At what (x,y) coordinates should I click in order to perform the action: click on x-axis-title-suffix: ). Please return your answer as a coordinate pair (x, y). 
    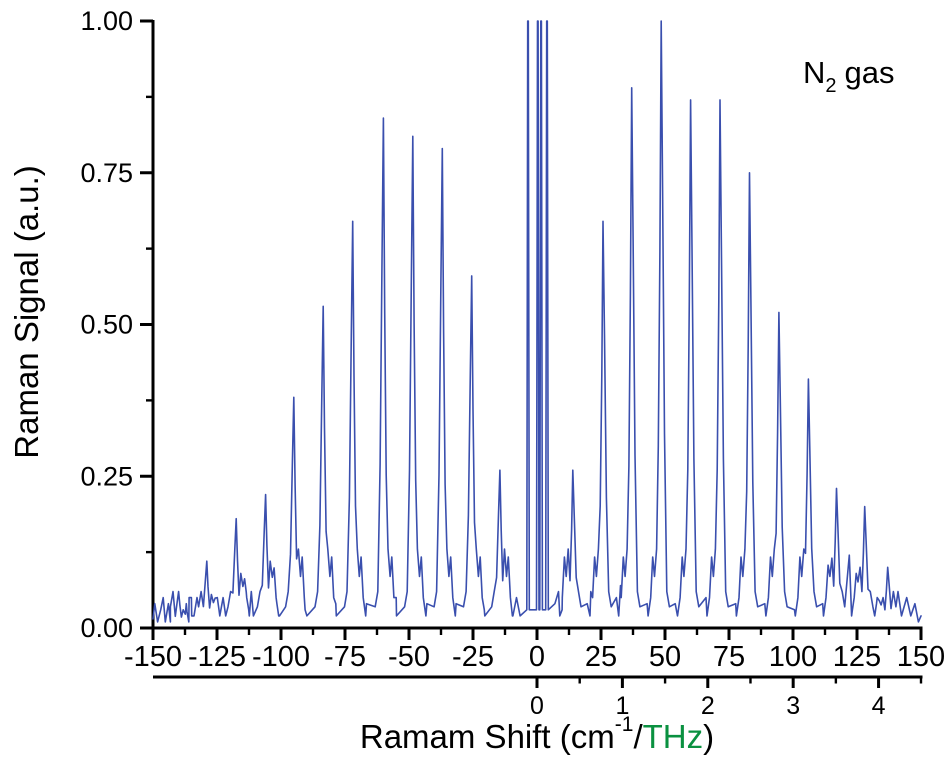
    Looking at the image, I should click on (708, 736).